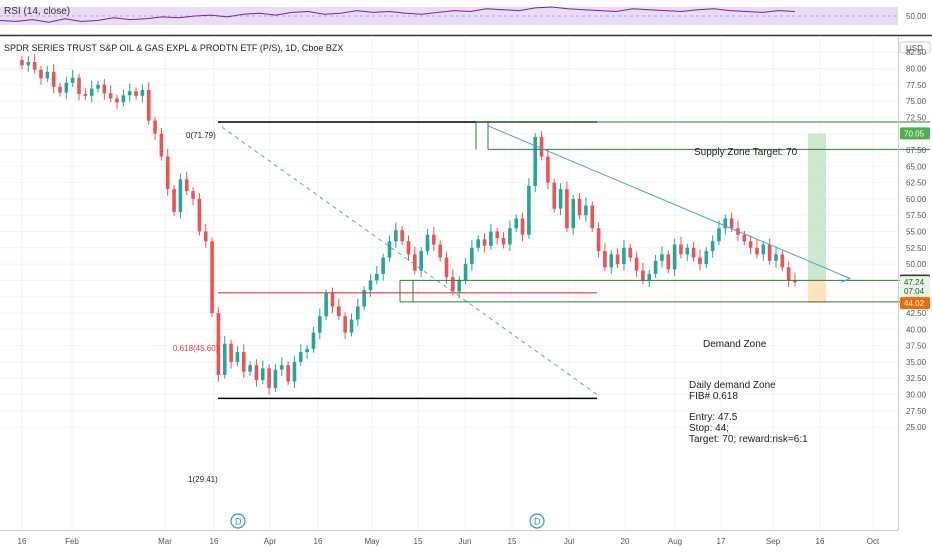  I want to click on dividend-marker-1: D, so click(238, 521).